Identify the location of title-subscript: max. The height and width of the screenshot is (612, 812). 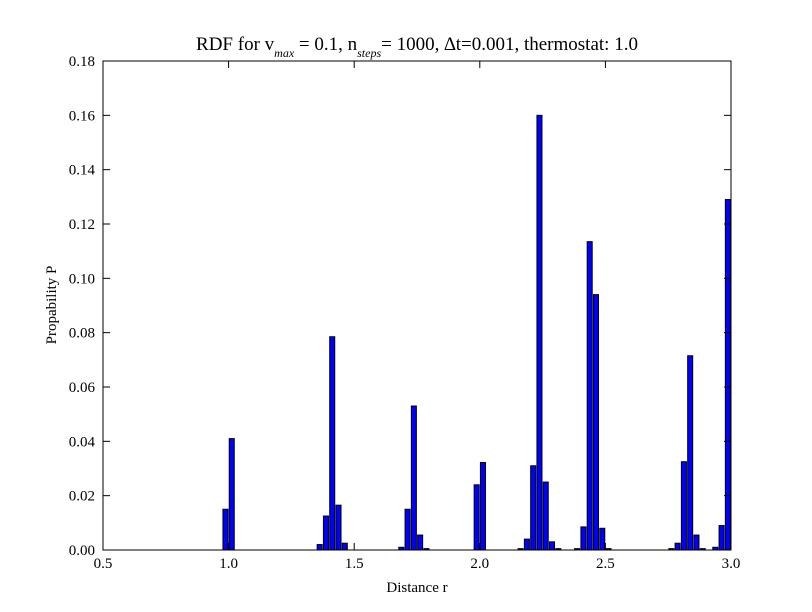
(284, 53).